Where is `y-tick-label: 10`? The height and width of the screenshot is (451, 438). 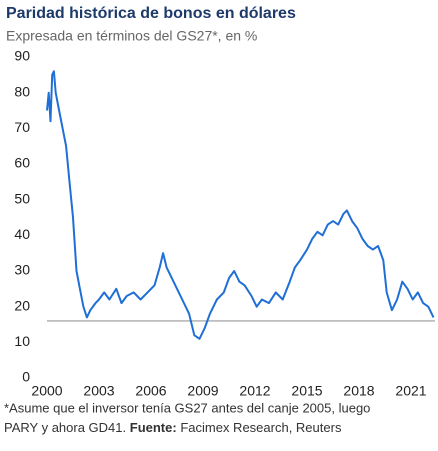
y-tick-label: 10 is located at coordinates (22, 341).